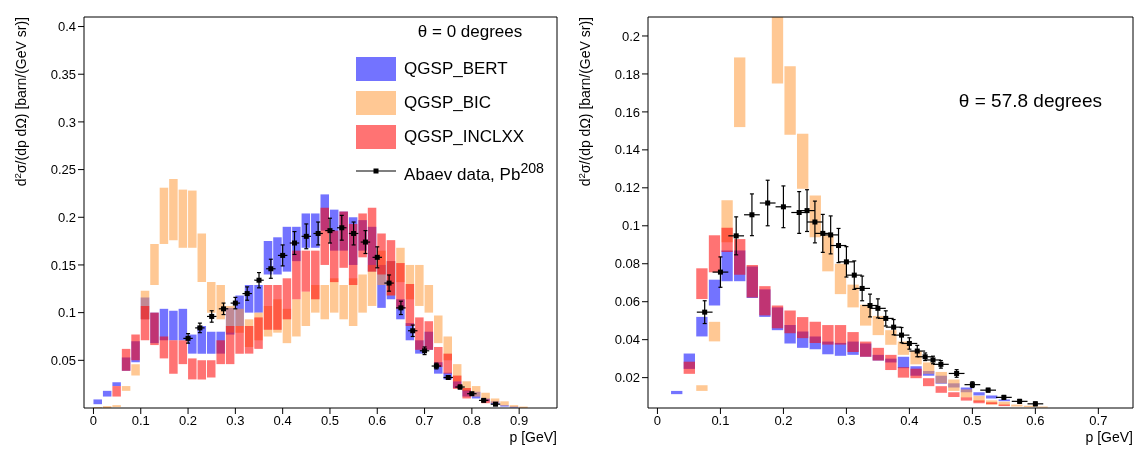 Image resolution: width=1142 pixels, height=459 pixels. What do you see at coordinates (627, 378) in the screenshot?
I see `y-tick-label: 0.02` at bounding box center [627, 378].